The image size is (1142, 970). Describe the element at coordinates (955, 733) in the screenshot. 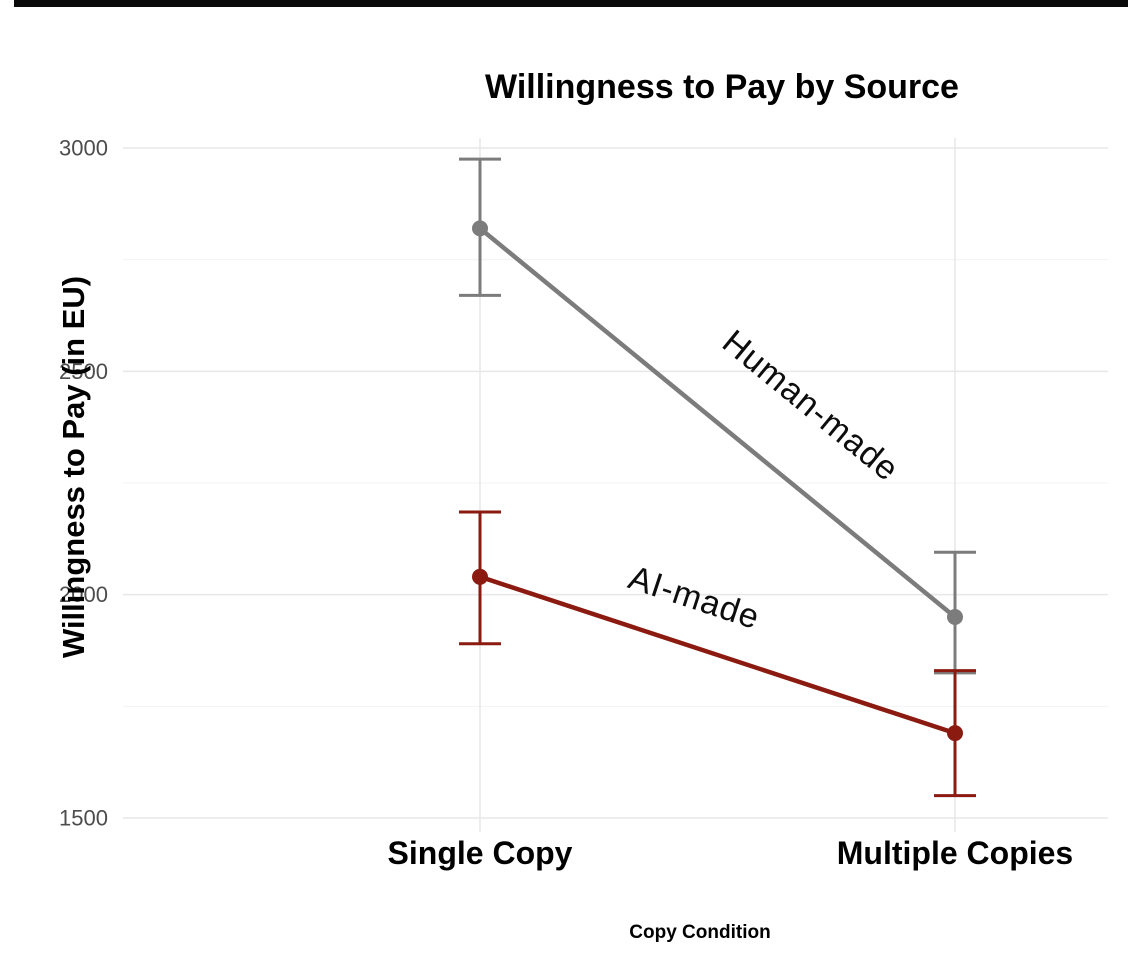

I see `point-ai-made-multiple-copies` at that location.